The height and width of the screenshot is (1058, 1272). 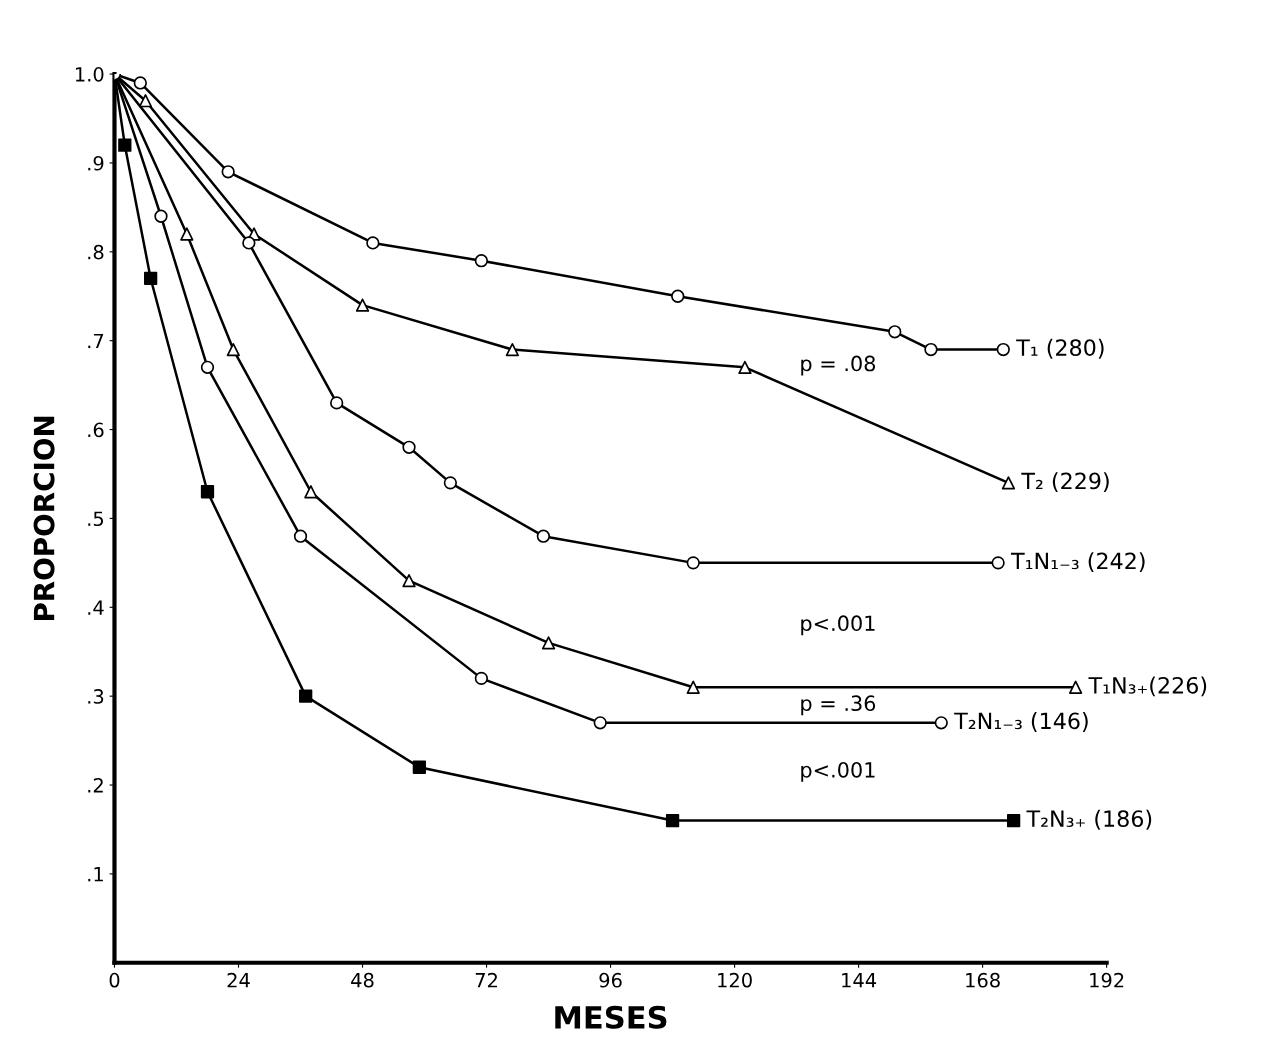 What do you see at coordinates (735, 980) in the screenshot?
I see `x-tick-label: 120` at bounding box center [735, 980].